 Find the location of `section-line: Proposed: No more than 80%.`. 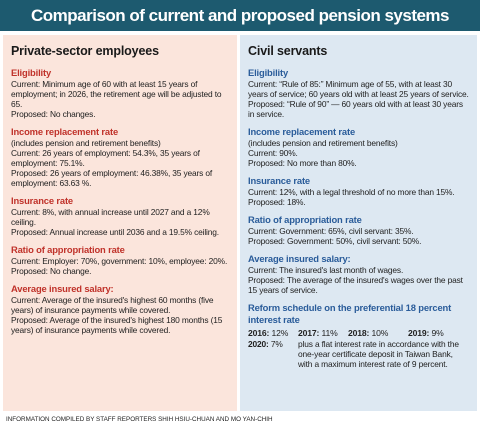

section-line: Proposed: No more than 80%. is located at coordinates (302, 163).